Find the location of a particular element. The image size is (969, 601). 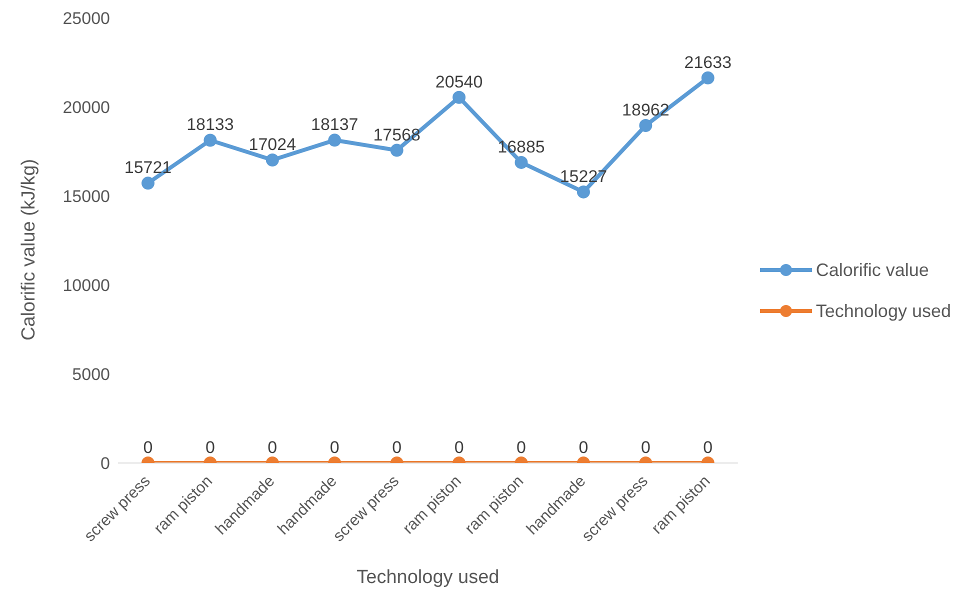

data-label: 15721 is located at coordinates (148, 168).